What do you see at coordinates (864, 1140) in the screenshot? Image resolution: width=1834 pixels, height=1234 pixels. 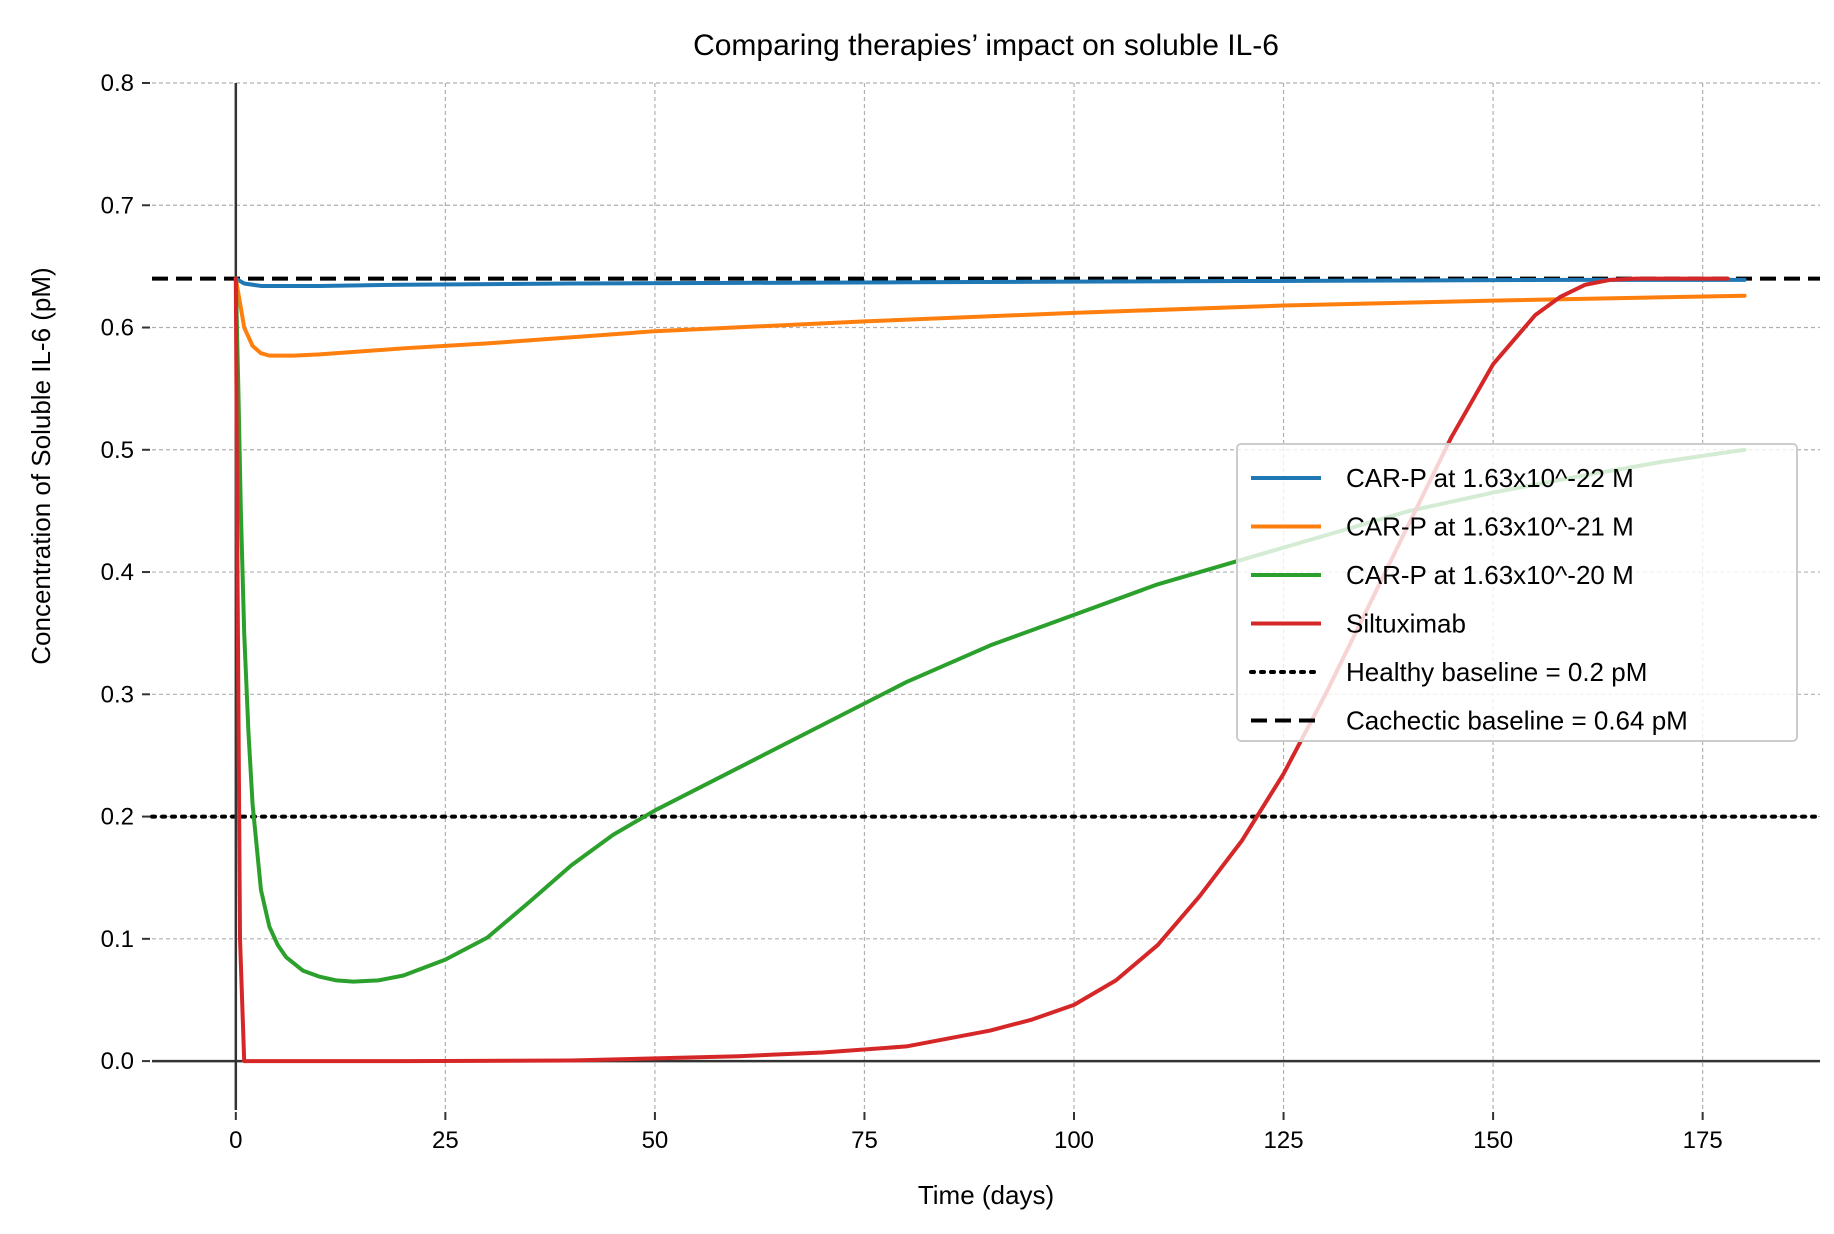 I see `x-tick-label-3: 75` at bounding box center [864, 1140].